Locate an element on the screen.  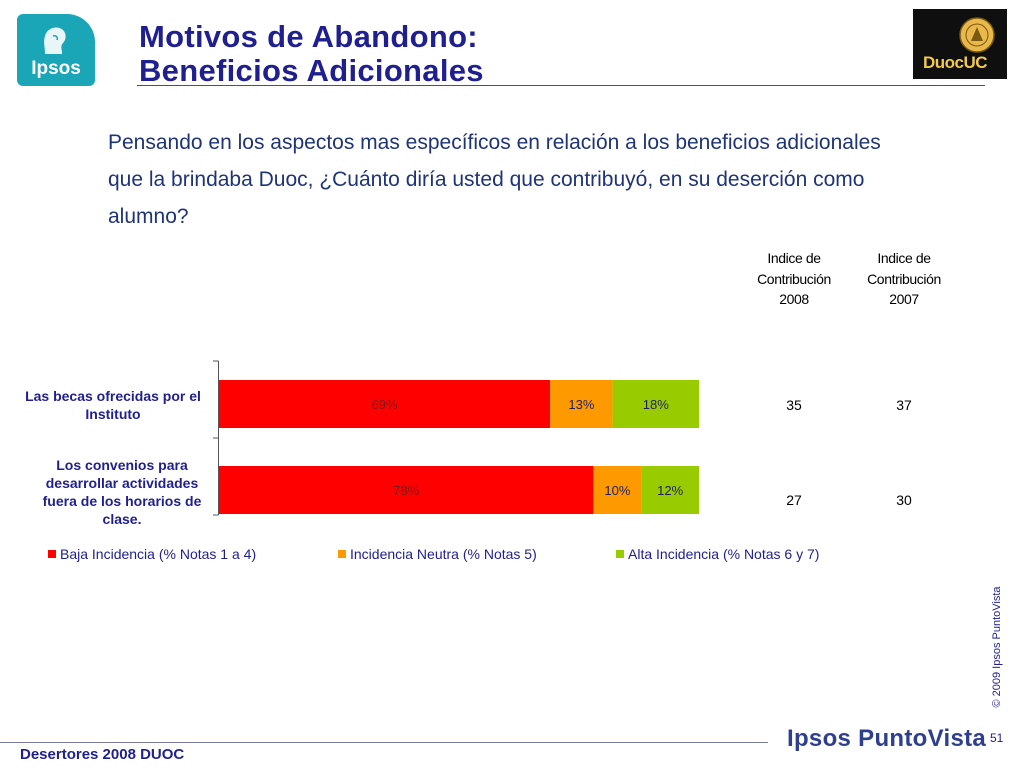
duoc-logo: DuocUC is located at coordinates (960, 44).